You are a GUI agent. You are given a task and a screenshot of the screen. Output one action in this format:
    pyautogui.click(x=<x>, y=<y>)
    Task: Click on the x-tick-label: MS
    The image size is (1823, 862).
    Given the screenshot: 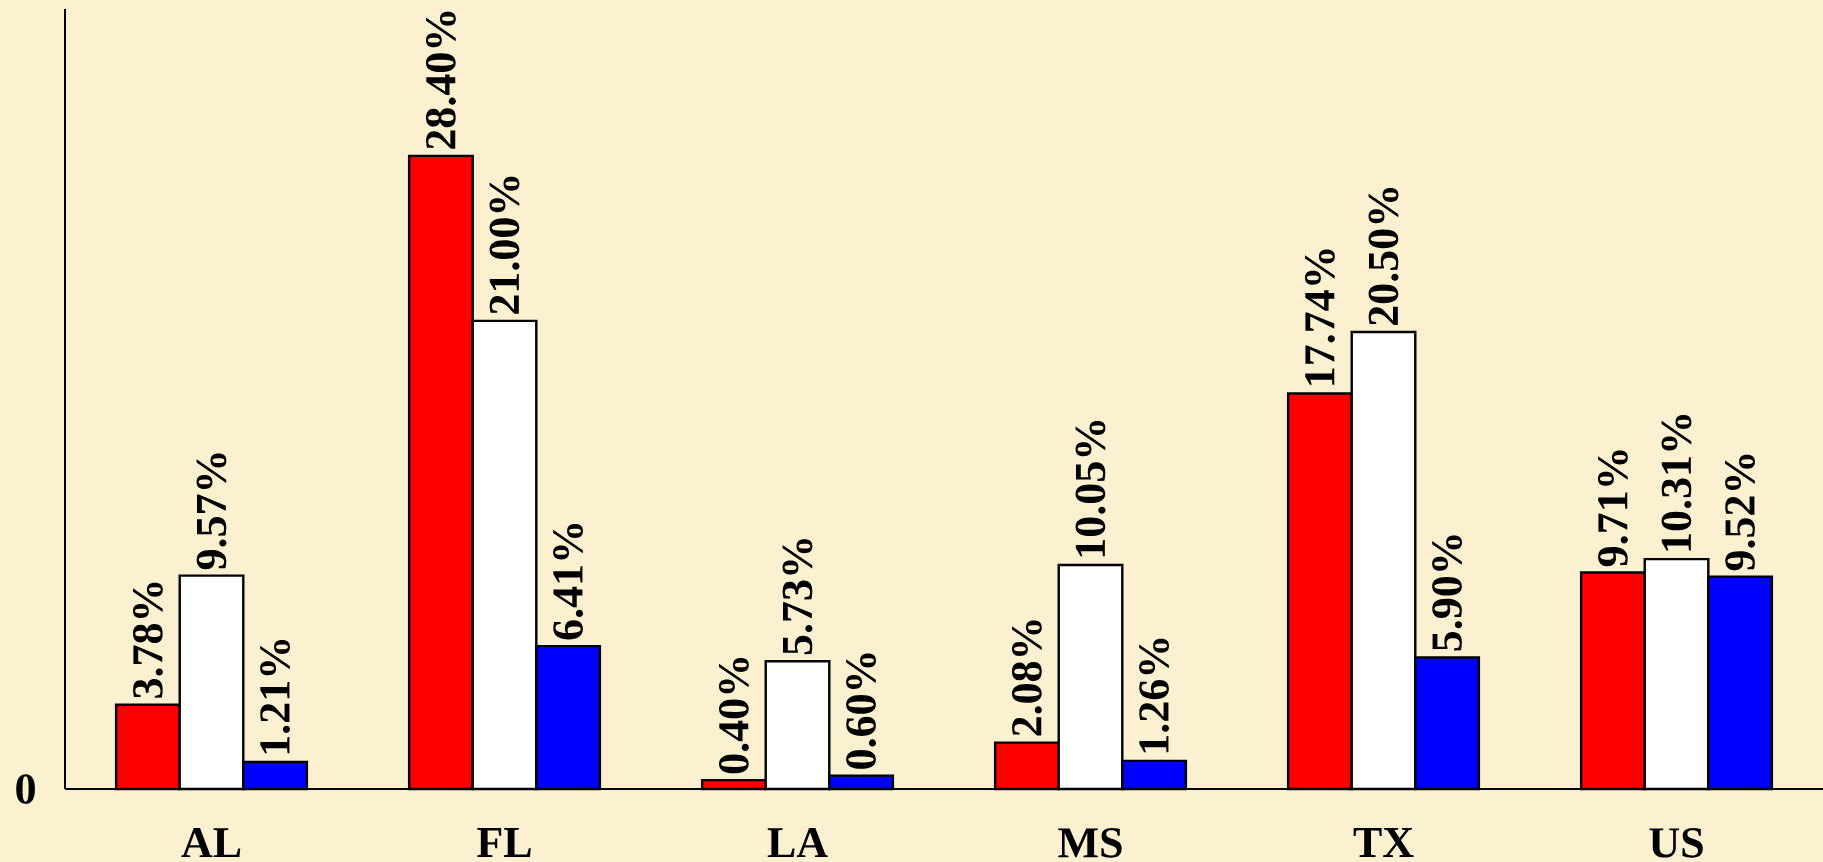 What is the action you would take?
    pyautogui.click(x=1090, y=843)
    